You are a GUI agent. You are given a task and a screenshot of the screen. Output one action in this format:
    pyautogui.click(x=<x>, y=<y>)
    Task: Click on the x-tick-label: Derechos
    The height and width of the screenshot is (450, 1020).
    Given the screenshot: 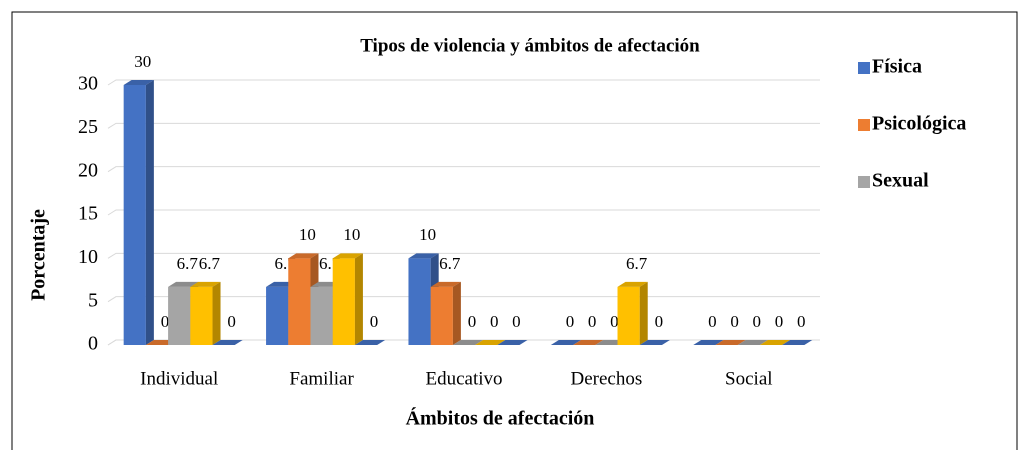 What is the action you would take?
    pyautogui.click(x=607, y=378)
    